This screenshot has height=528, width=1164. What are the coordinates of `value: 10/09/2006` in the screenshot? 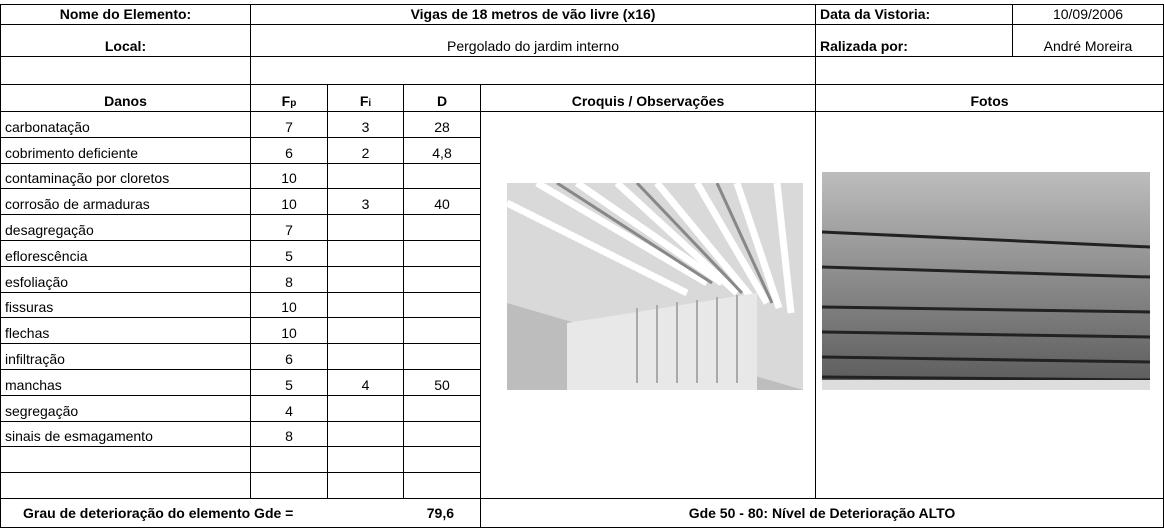 It's located at (1088, 14).